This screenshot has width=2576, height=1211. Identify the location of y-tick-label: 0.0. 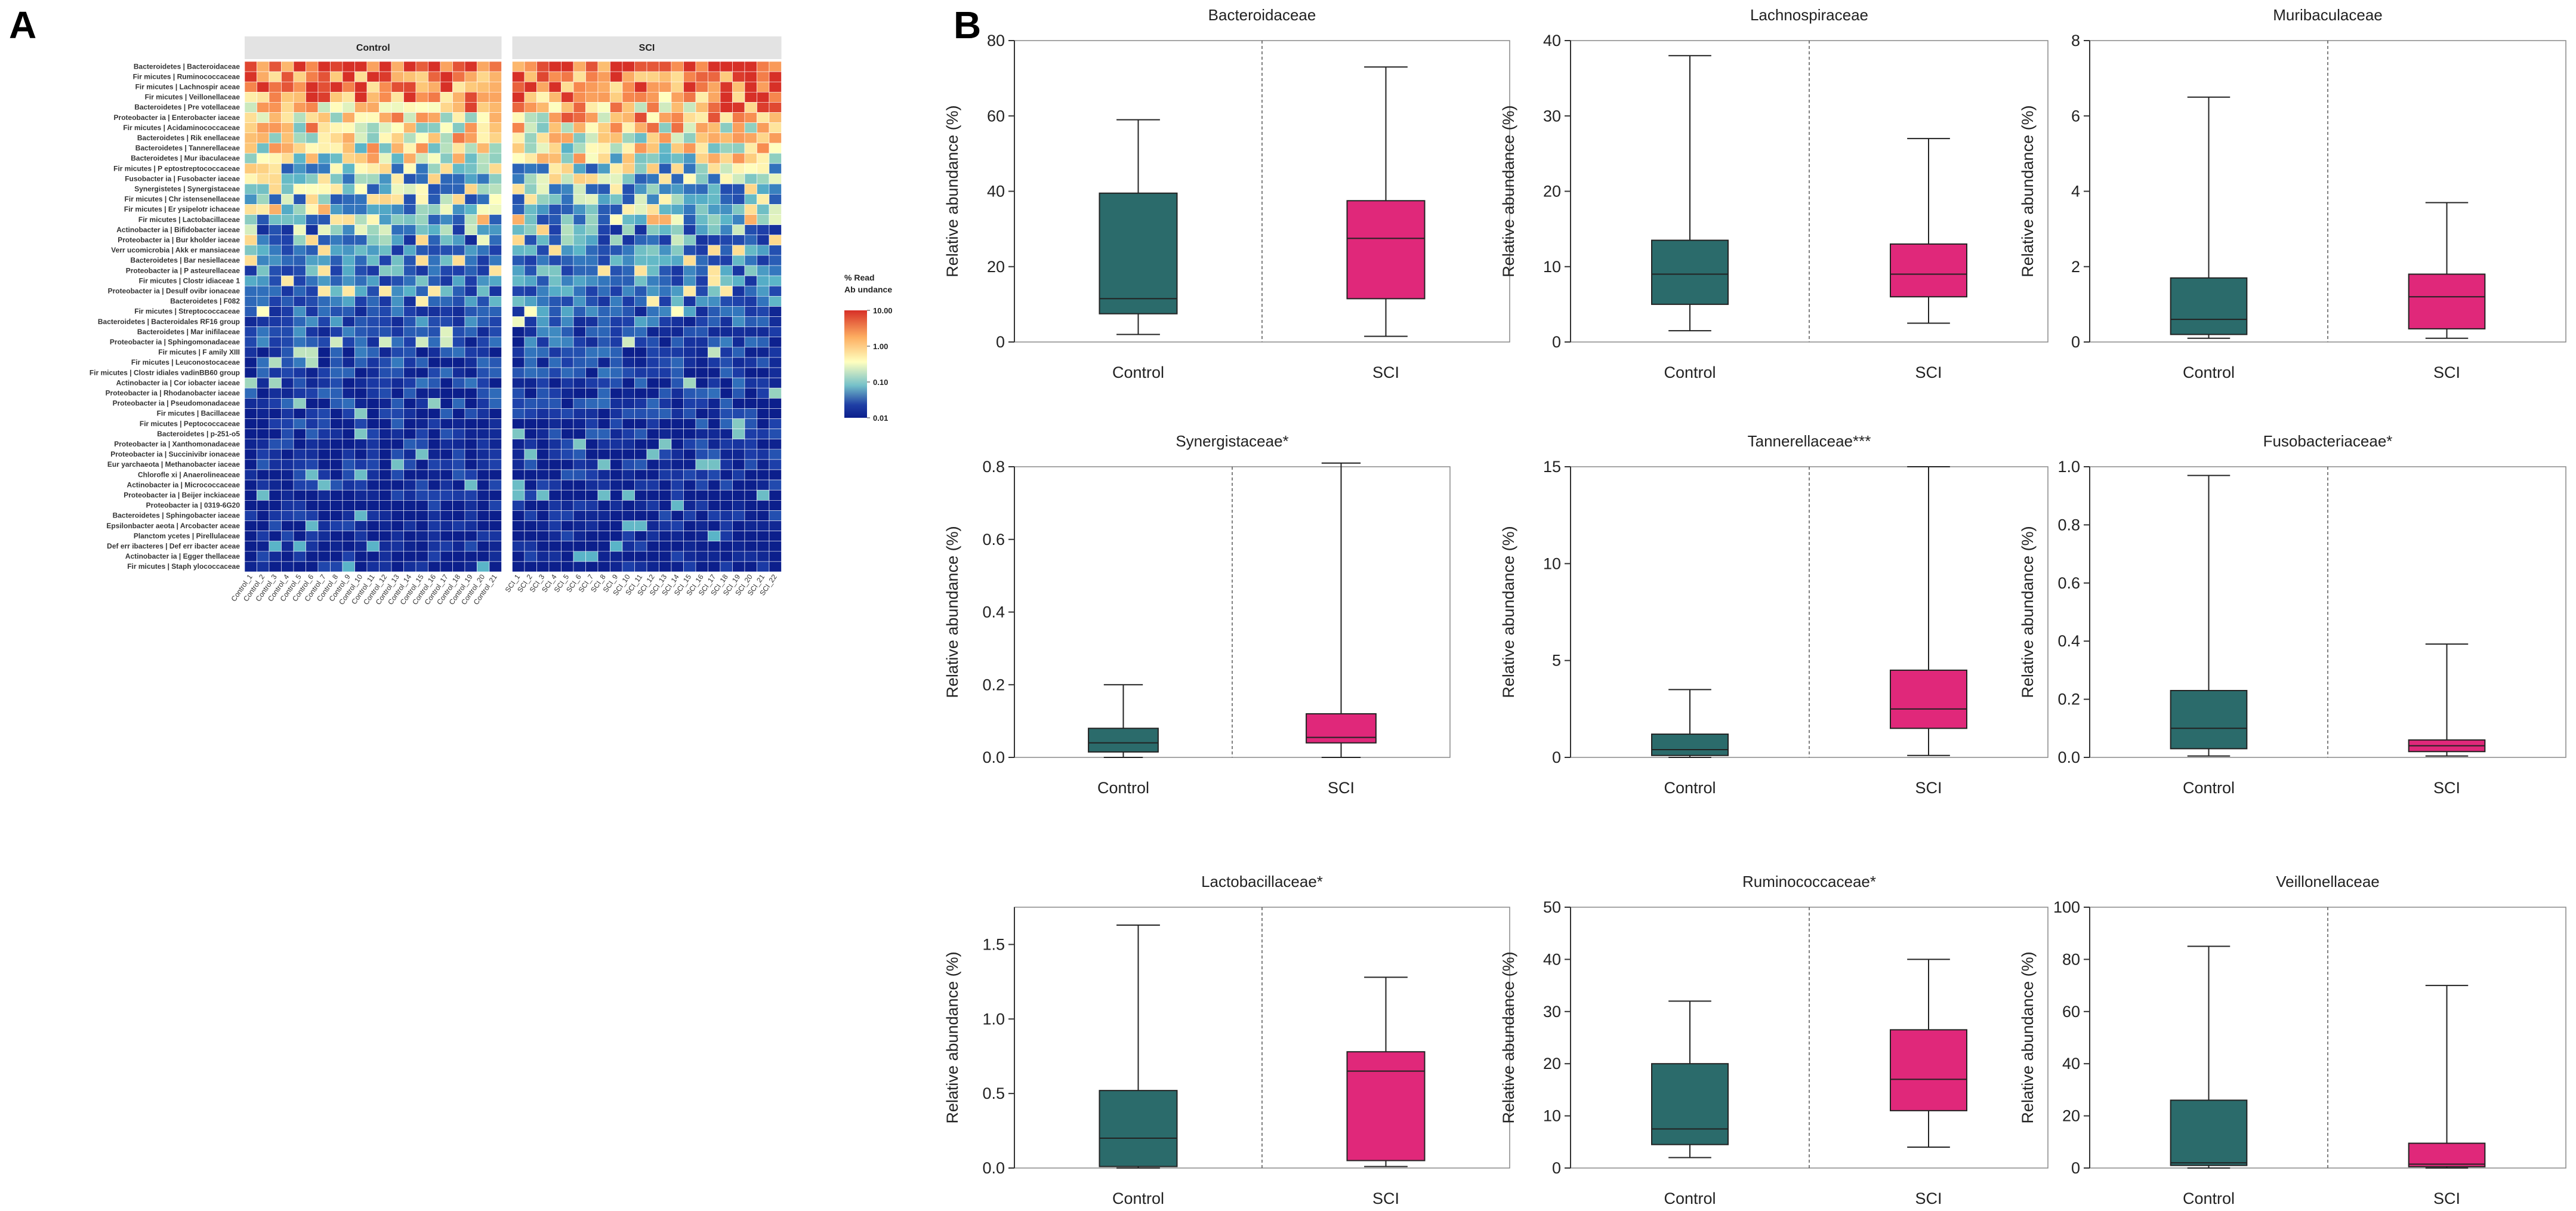
(2068, 757).